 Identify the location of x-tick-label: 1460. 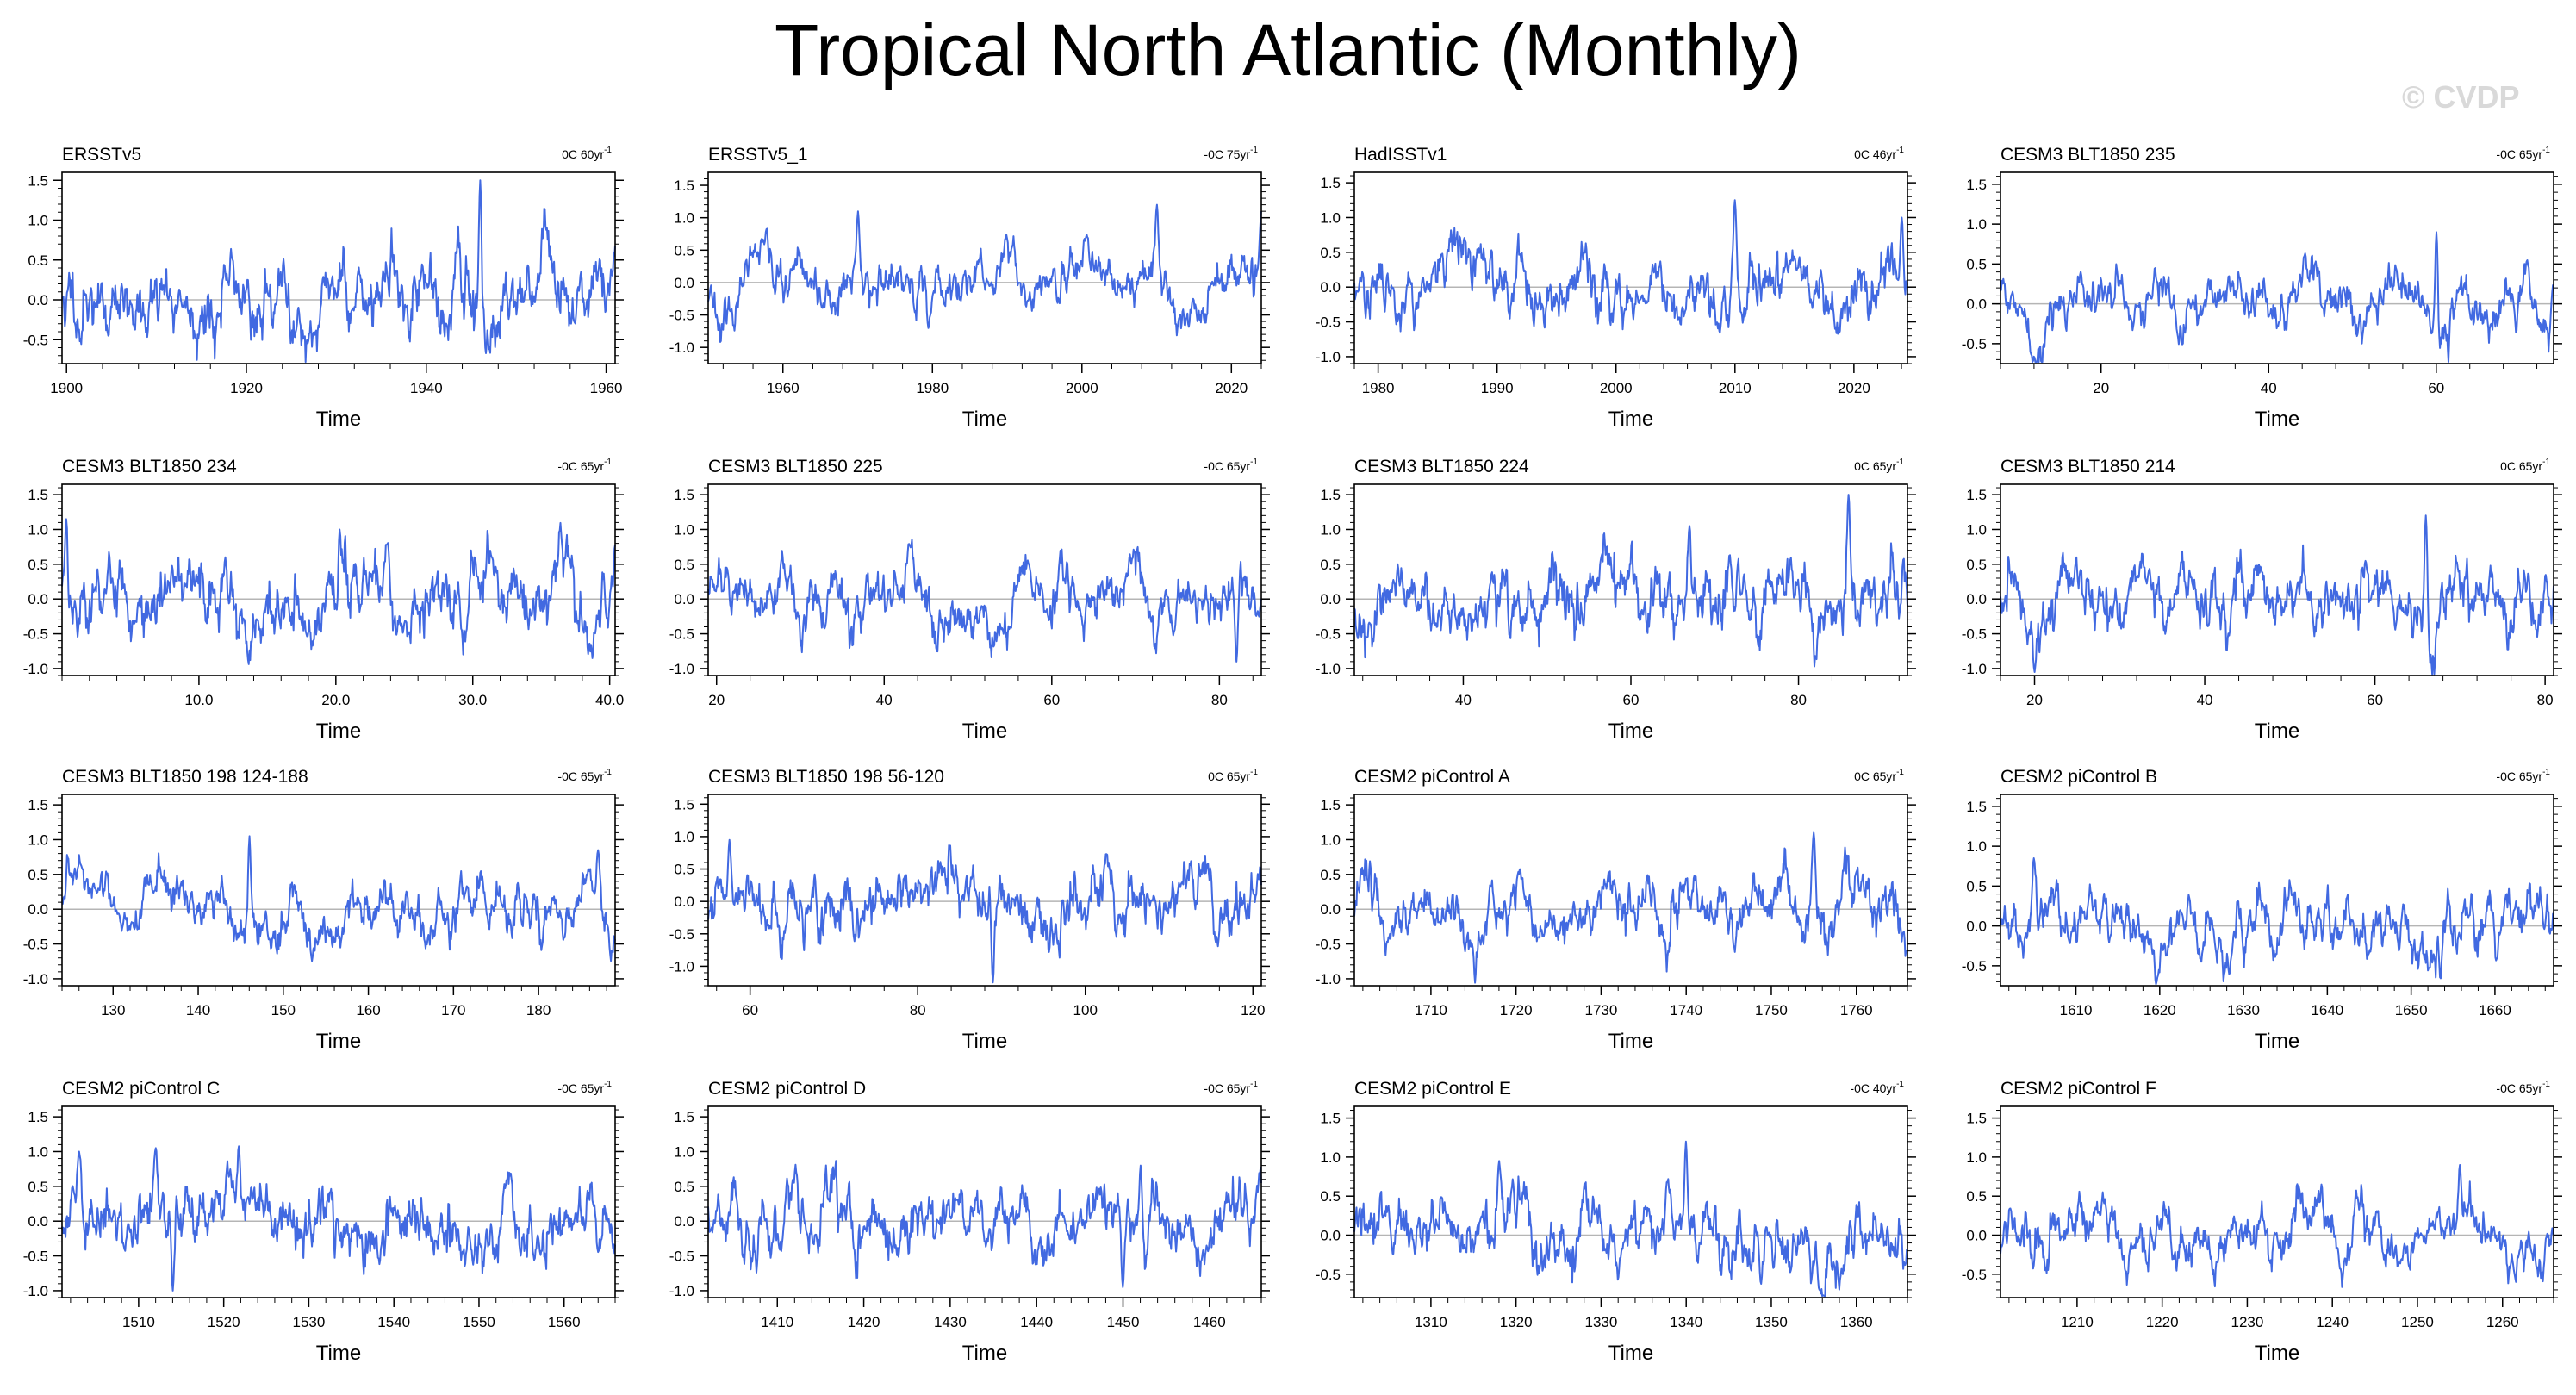
(1210, 1322).